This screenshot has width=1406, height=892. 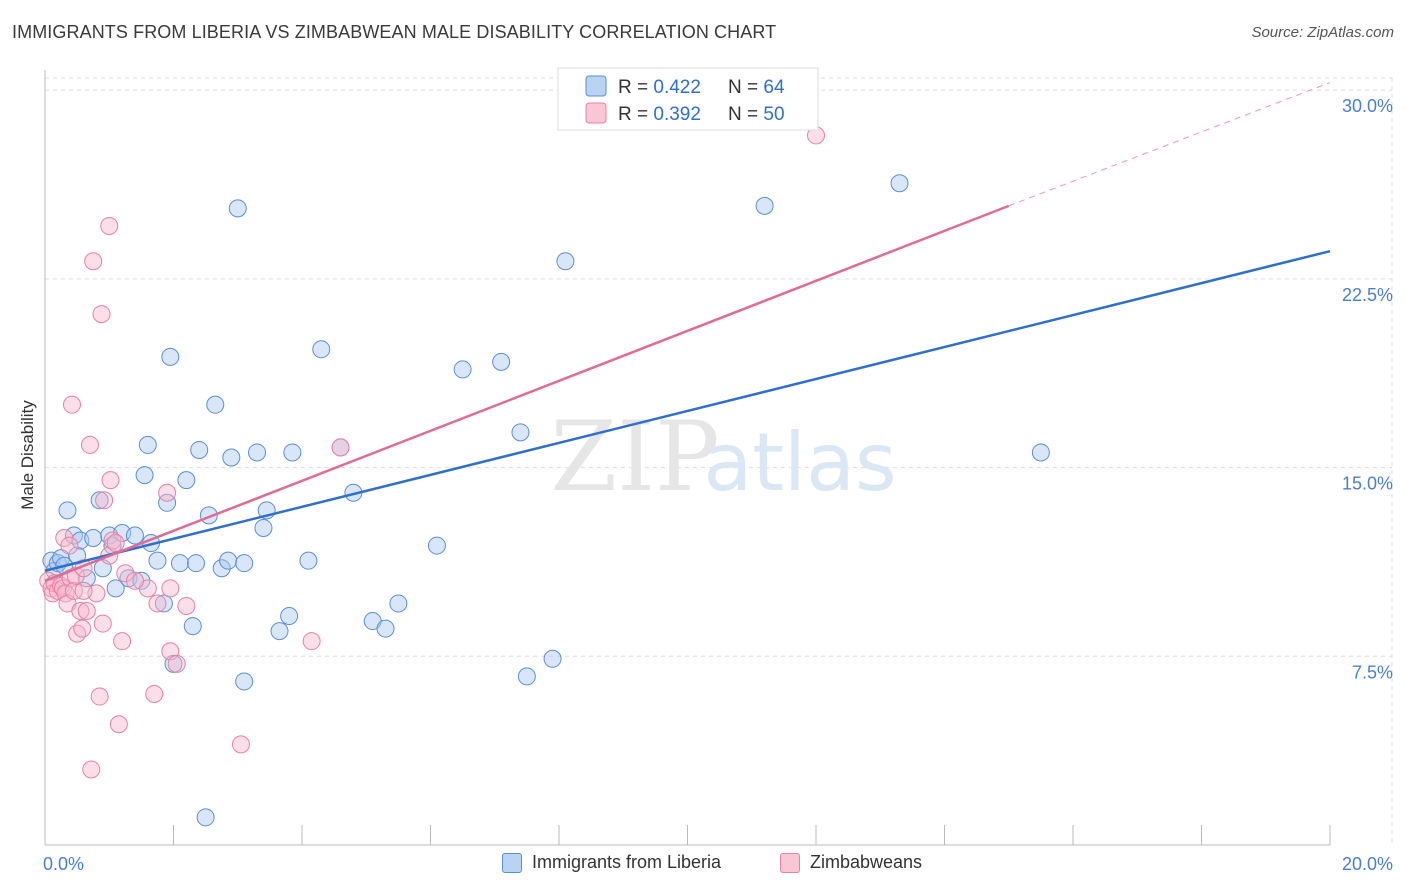 What do you see at coordinates (596, 113) in the screenshot?
I see `legend-swatch-pink` at bounding box center [596, 113].